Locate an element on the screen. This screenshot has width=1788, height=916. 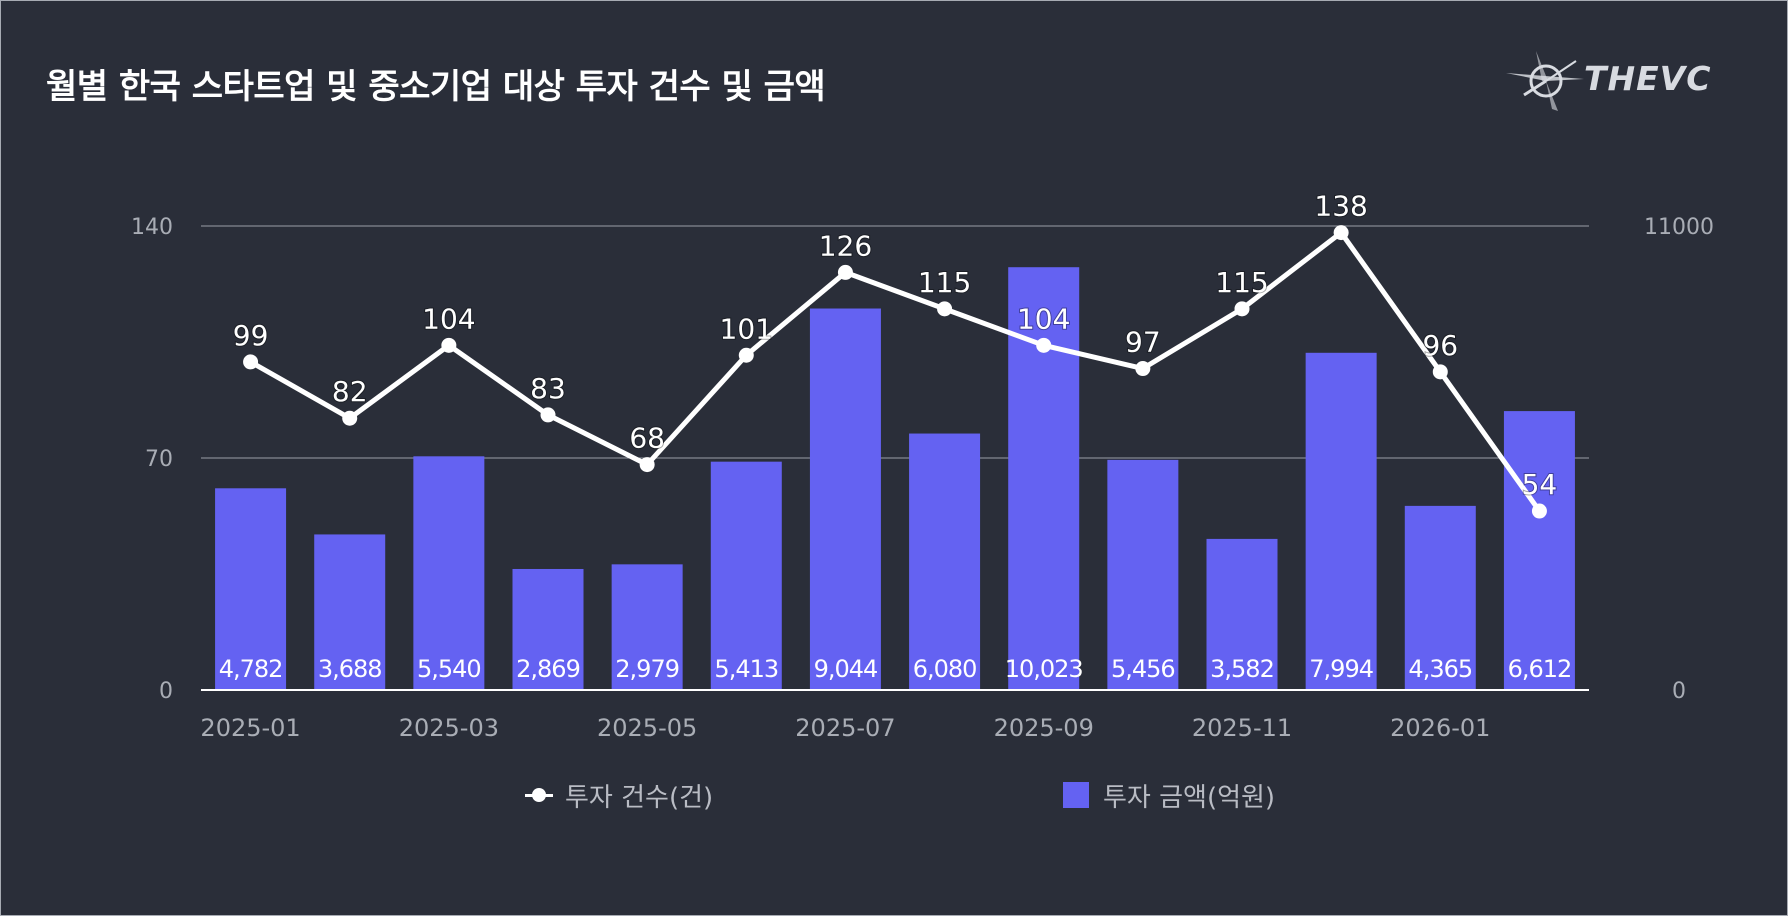
brand-logo: THEVC is located at coordinates (1626, 83).